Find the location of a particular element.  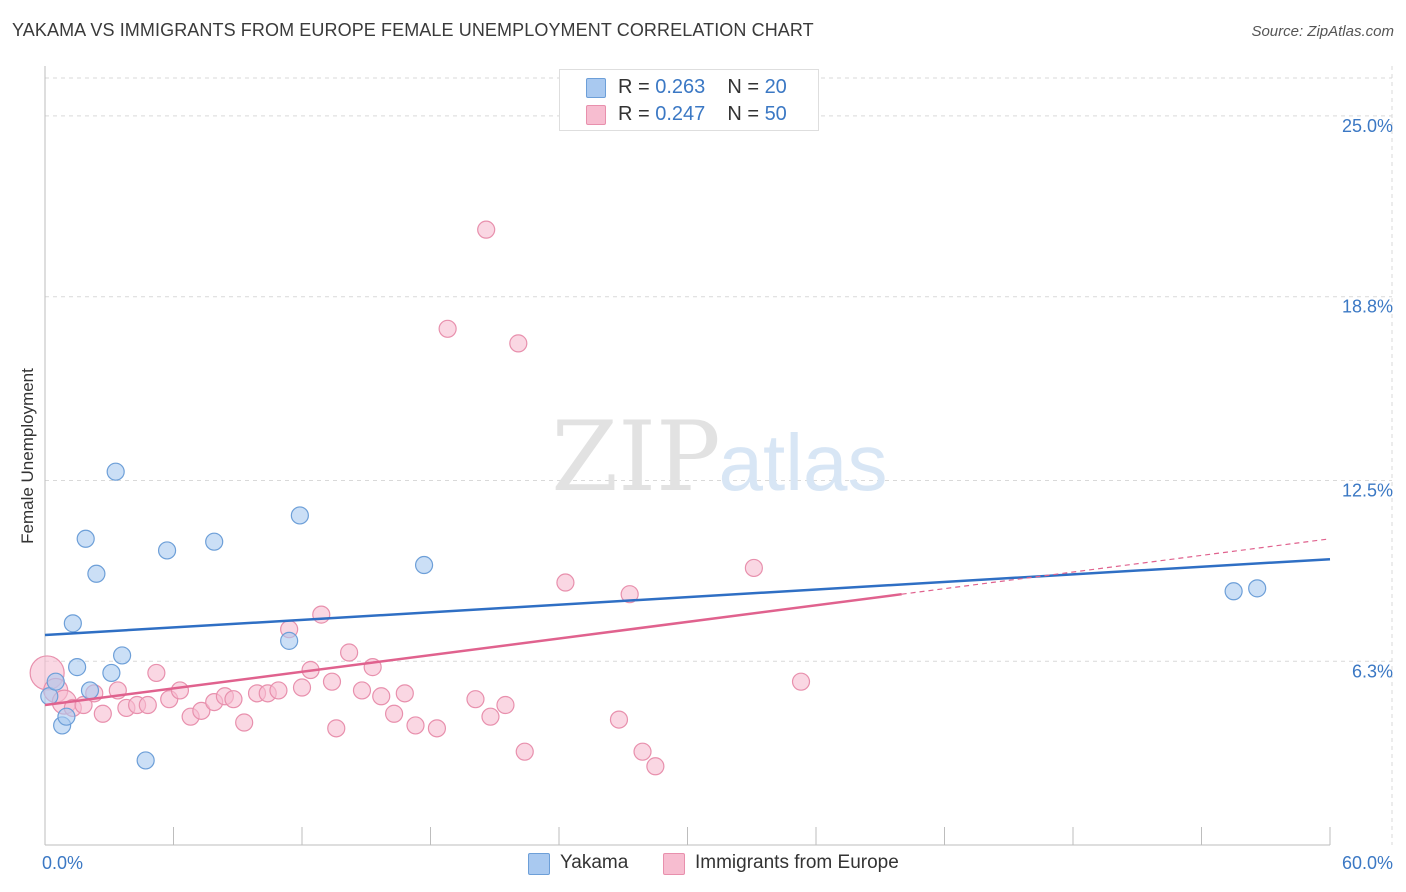

bottom-legend-label-europe: Immigrants from Europe is located at coordinates (797, 862).